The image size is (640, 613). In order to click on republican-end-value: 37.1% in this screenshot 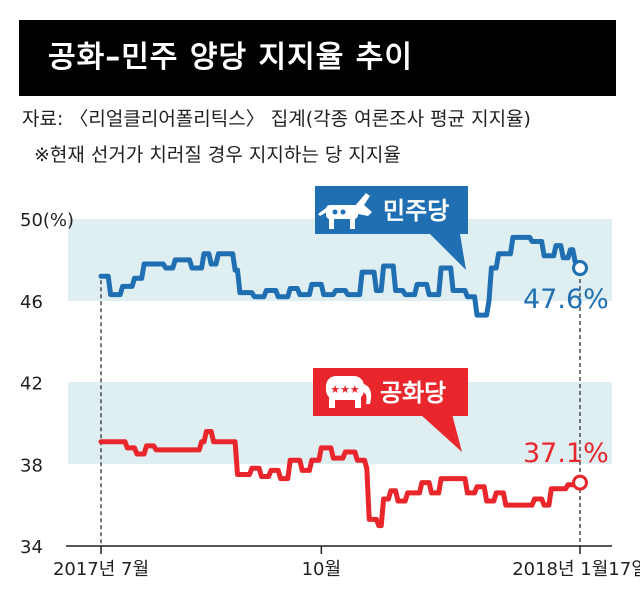, I will do `click(566, 453)`.